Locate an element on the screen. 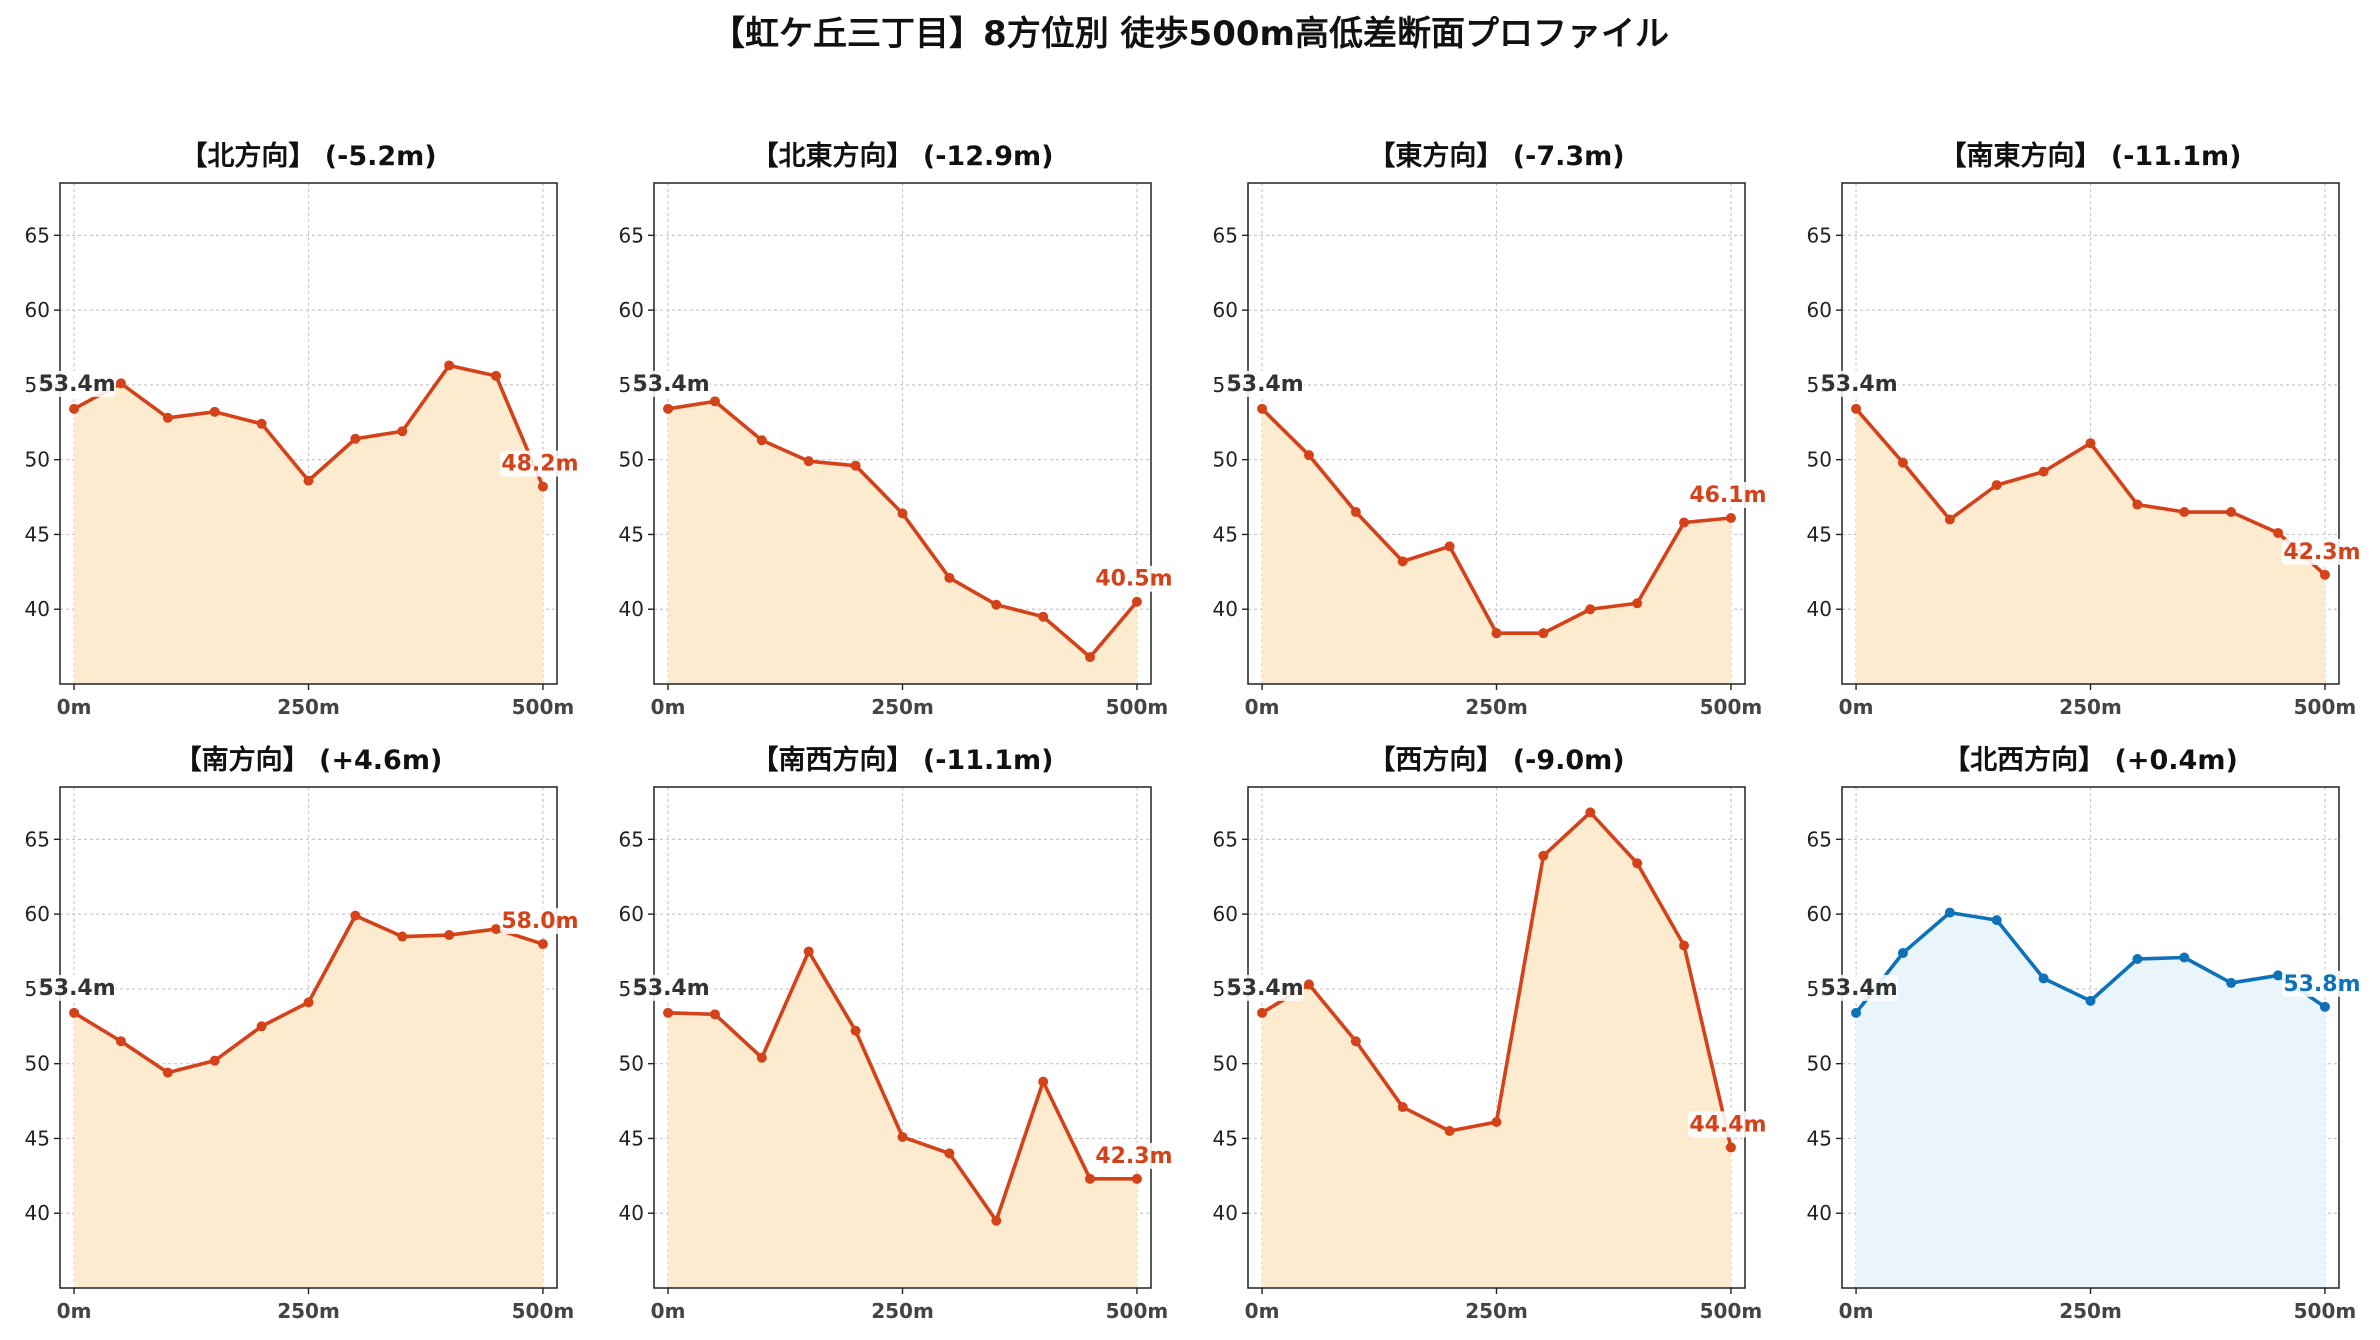 Image resolution: width=2380 pixels, height=1340 pixels. end-label: 42.3m is located at coordinates (1133, 1156).